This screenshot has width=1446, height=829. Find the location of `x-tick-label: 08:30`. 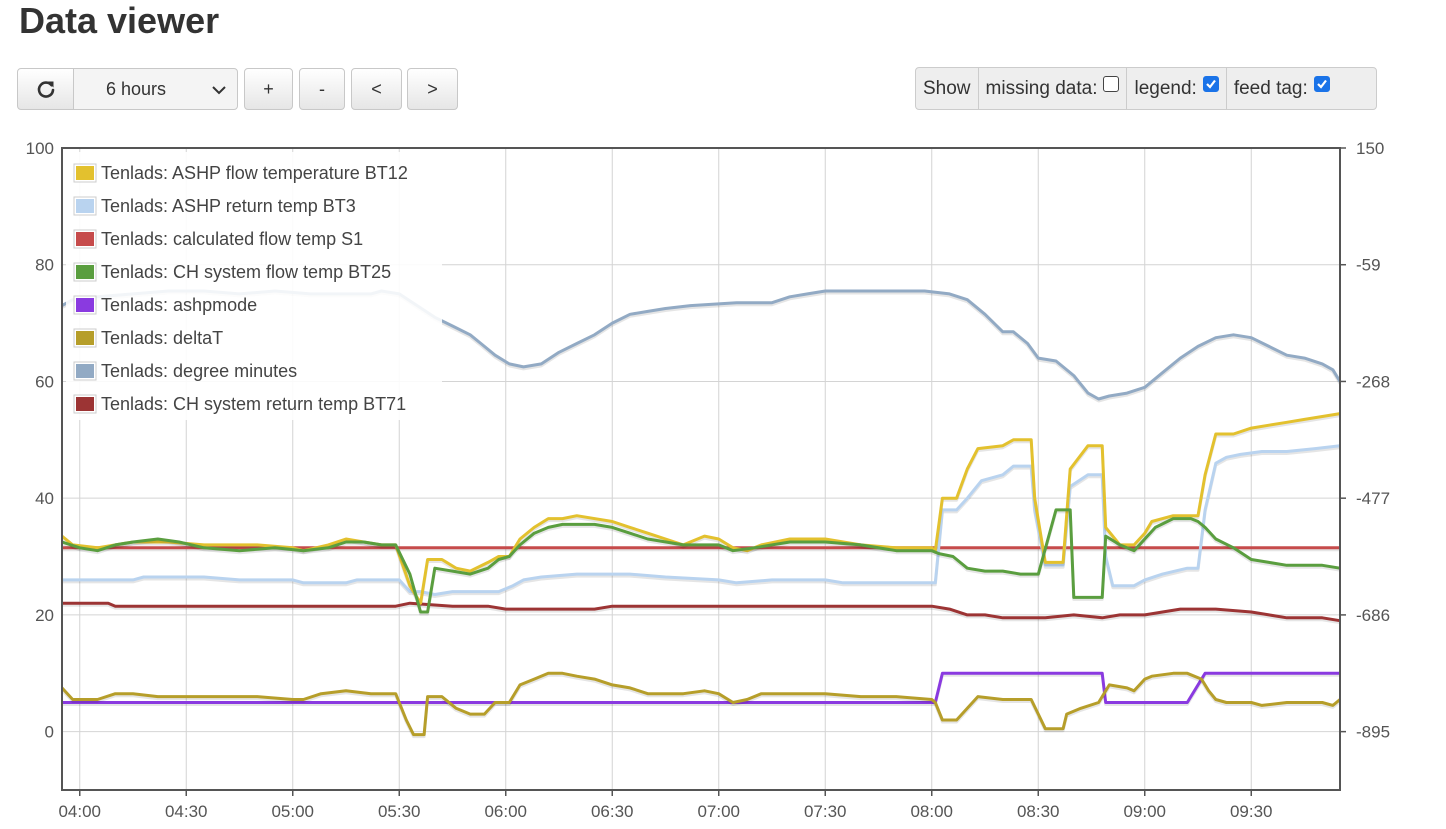

x-tick-label: 08:30 is located at coordinates (1038, 811).